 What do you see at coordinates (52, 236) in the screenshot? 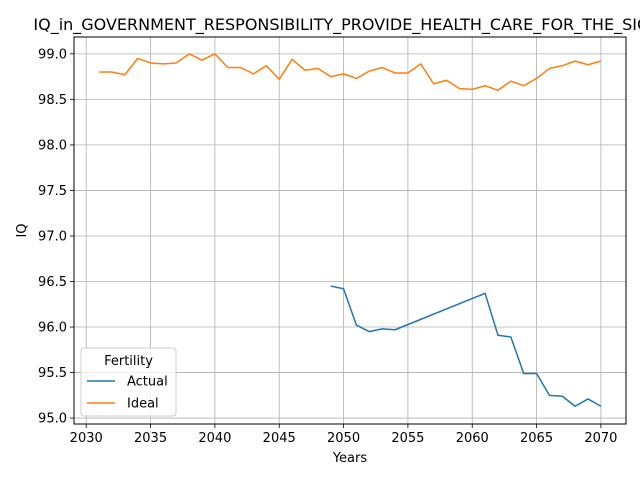
I see `y-tick-label: 97.0` at bounding box center [52, 236].